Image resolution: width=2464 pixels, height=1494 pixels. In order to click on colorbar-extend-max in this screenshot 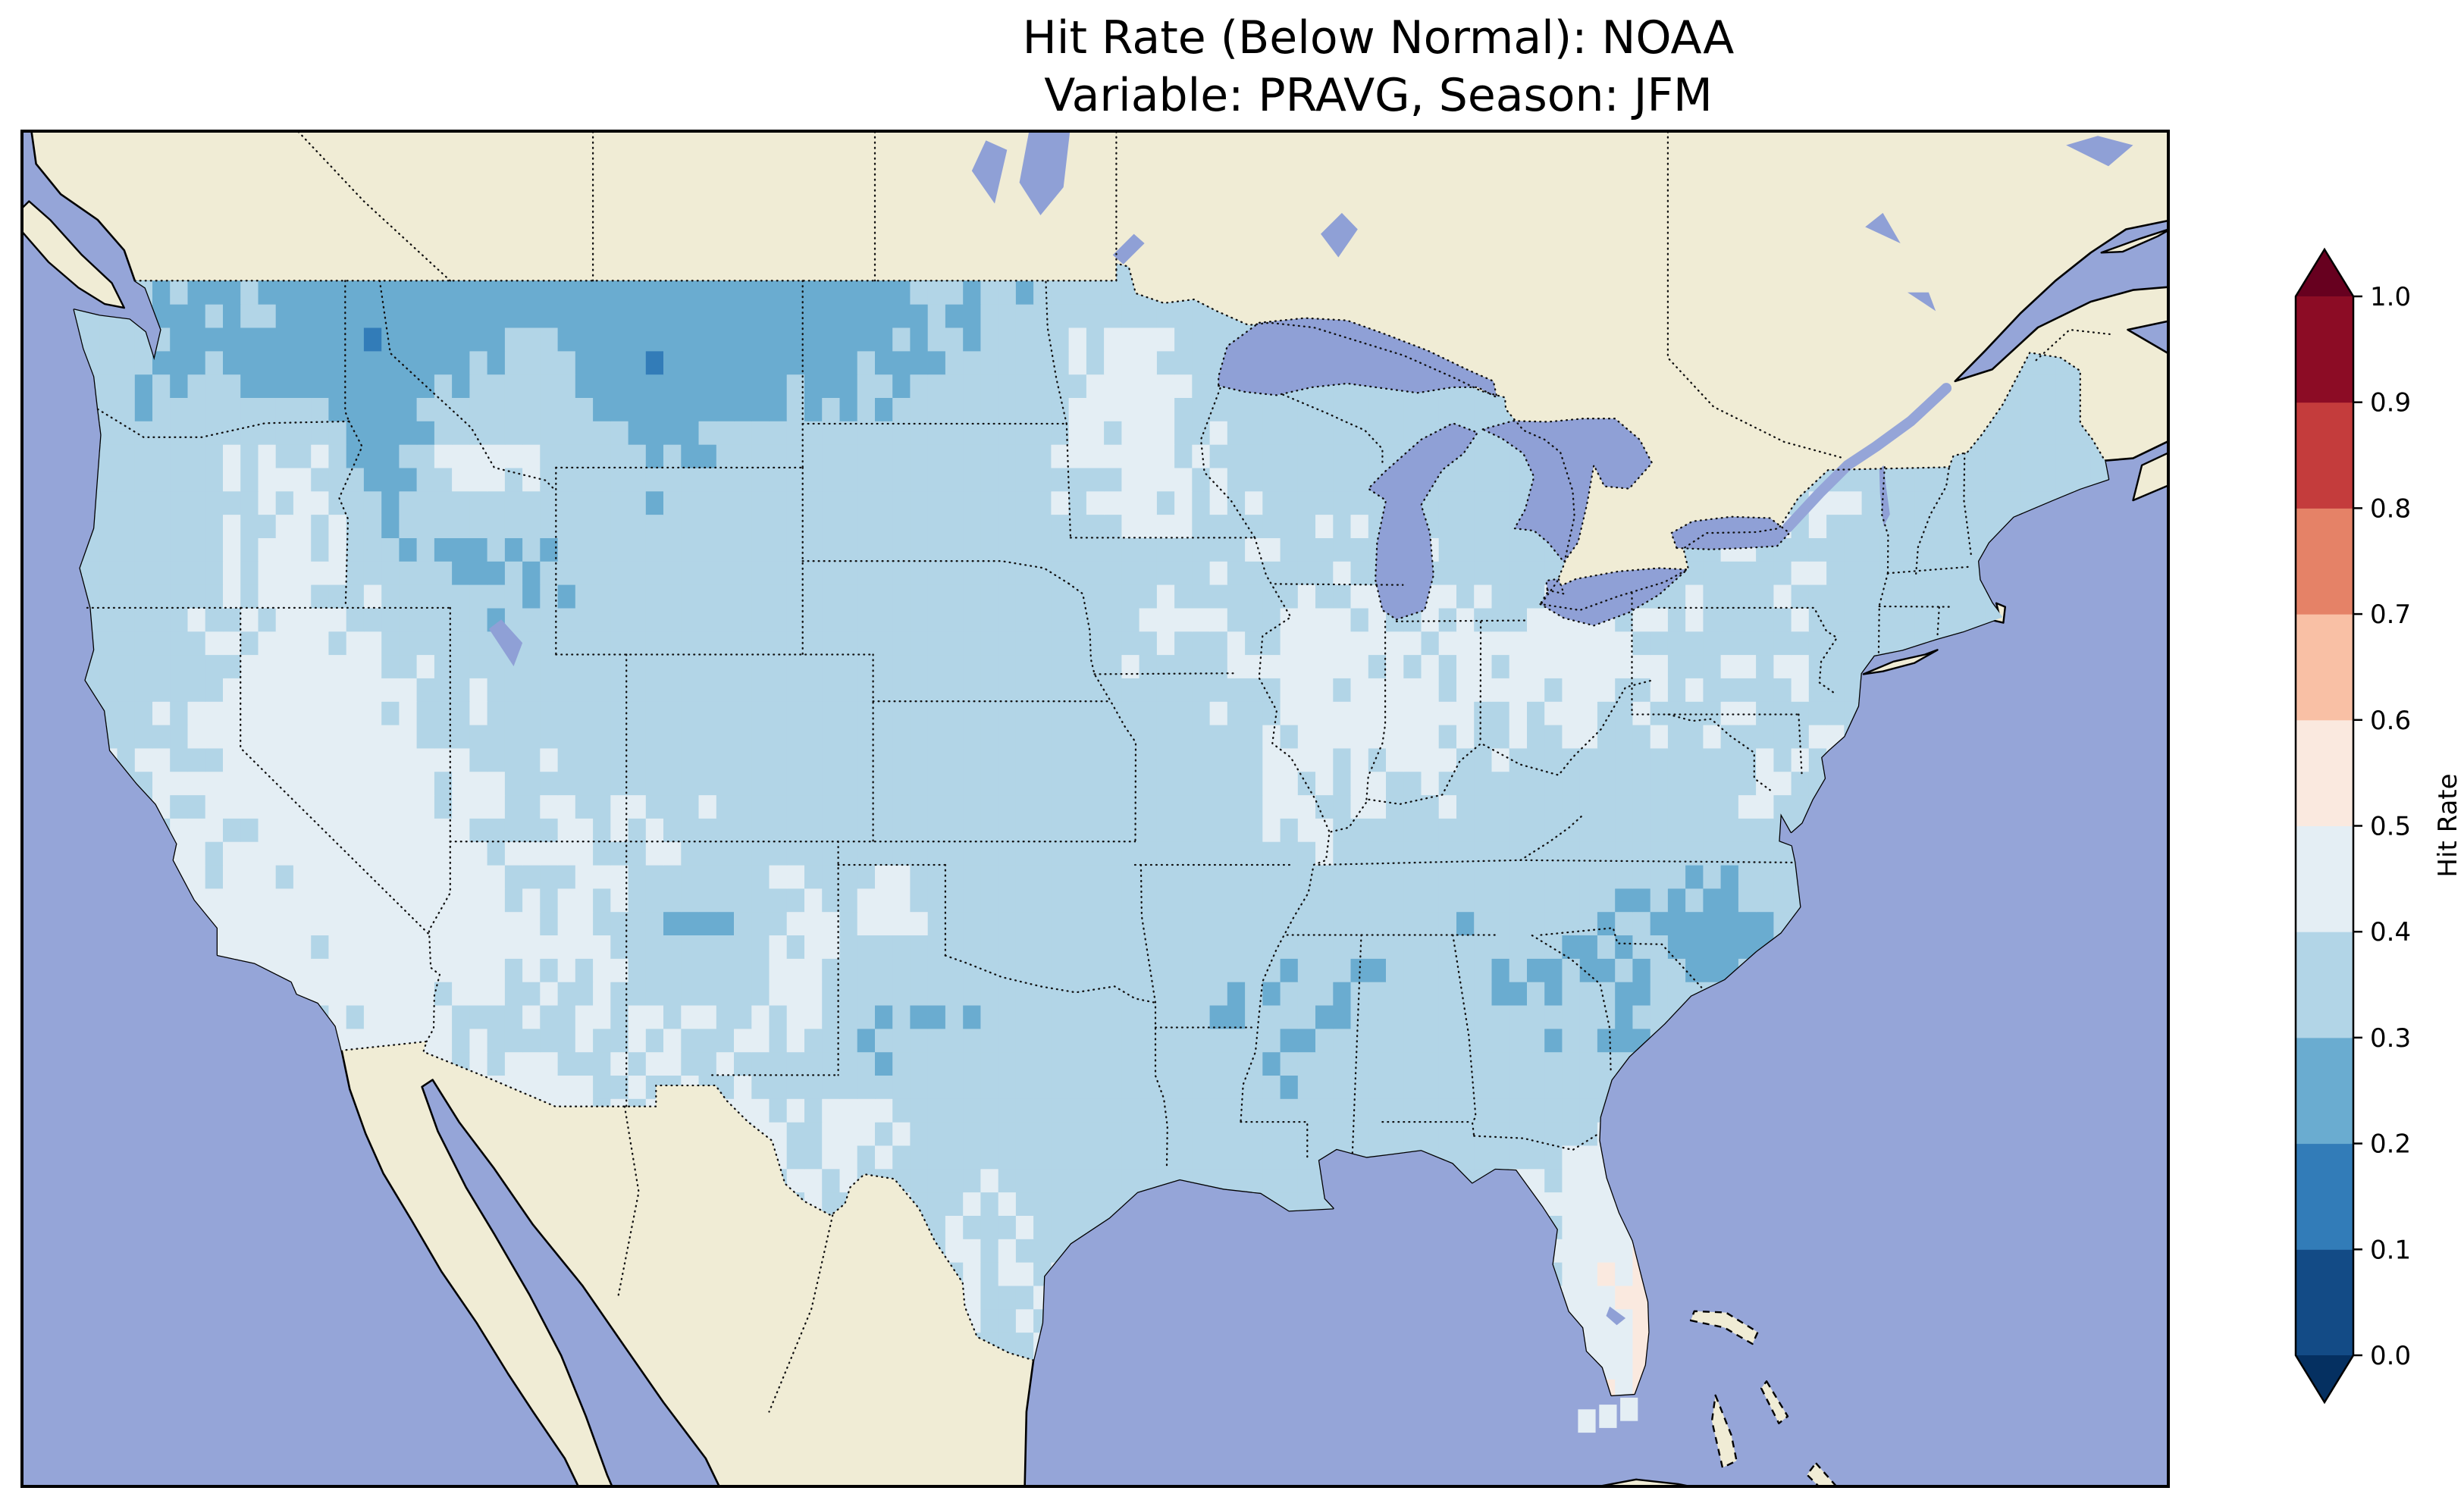, I will do `click(2324, 272)`.